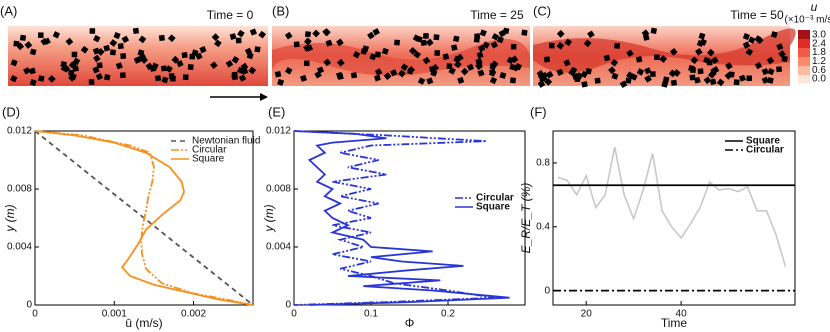 The height and width of the screenshot is (332, 830). Describe the element at coordinates (819, 61) in the screenshot. I see `colorbar-tick-label: 1.2` at that location.